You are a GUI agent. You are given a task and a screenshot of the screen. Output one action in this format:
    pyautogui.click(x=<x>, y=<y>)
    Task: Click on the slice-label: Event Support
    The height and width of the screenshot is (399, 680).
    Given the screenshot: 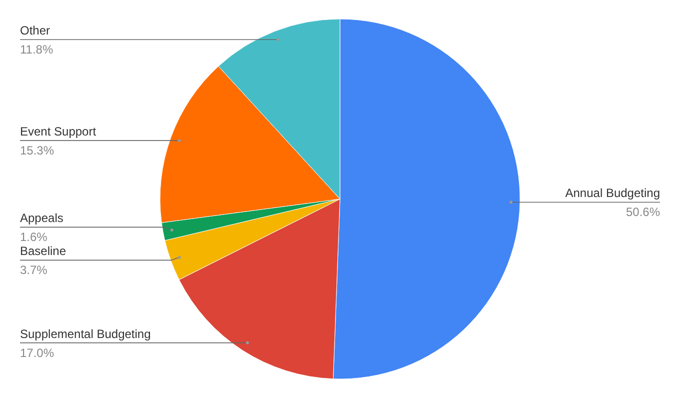 What is the action you would take?
    pyautogui.click(x=58, y=131)
    